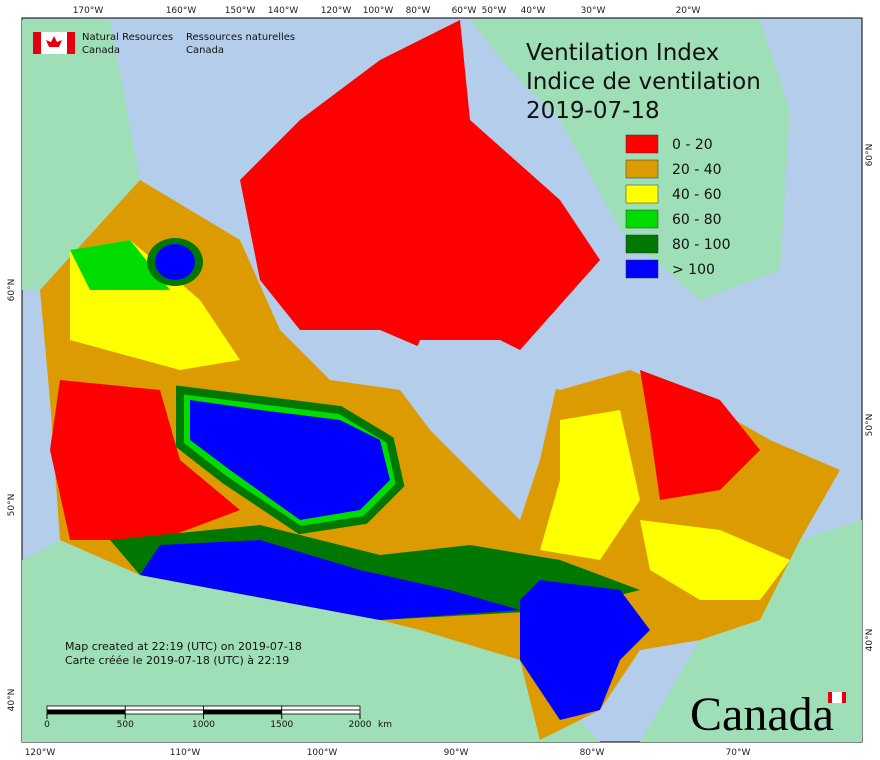 This screenshot has height=760, width=880. Describe the element at coordinates (464, 11) in the screenshot. I see `top-axis-label: 60°W` at that location.